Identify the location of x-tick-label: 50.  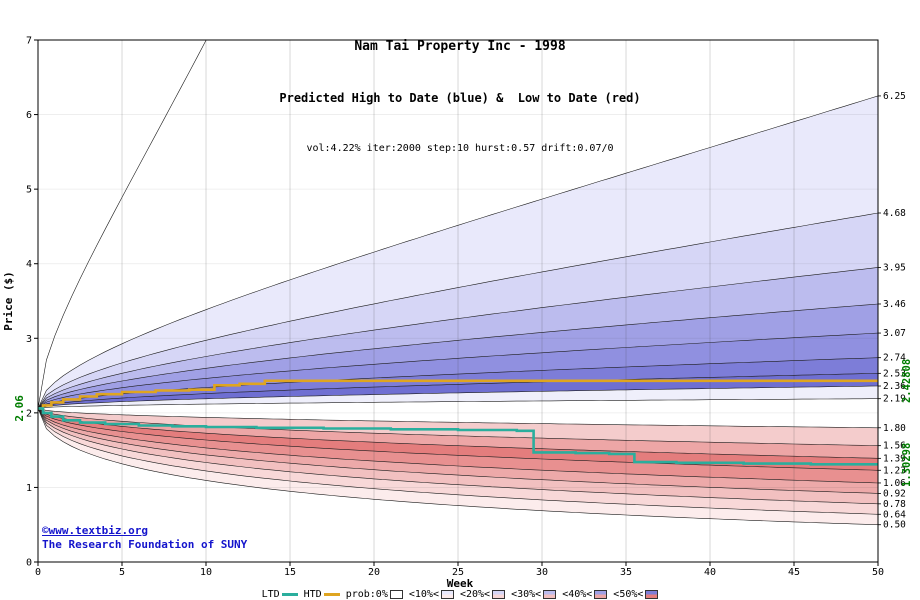
(878, 572).